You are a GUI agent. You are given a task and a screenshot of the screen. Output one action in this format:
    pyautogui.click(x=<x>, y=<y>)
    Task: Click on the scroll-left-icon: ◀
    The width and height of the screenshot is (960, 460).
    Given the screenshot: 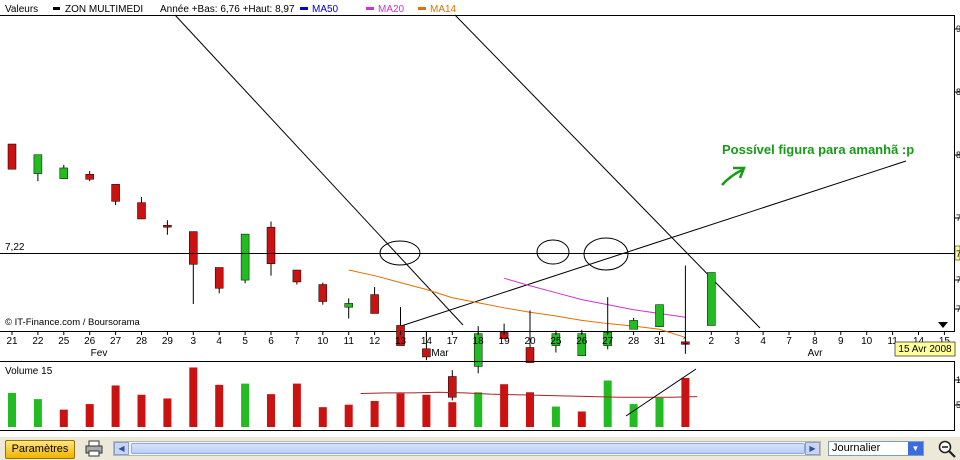 What is the action you would take?
    pyautogui.click(x=121, y=448)
    